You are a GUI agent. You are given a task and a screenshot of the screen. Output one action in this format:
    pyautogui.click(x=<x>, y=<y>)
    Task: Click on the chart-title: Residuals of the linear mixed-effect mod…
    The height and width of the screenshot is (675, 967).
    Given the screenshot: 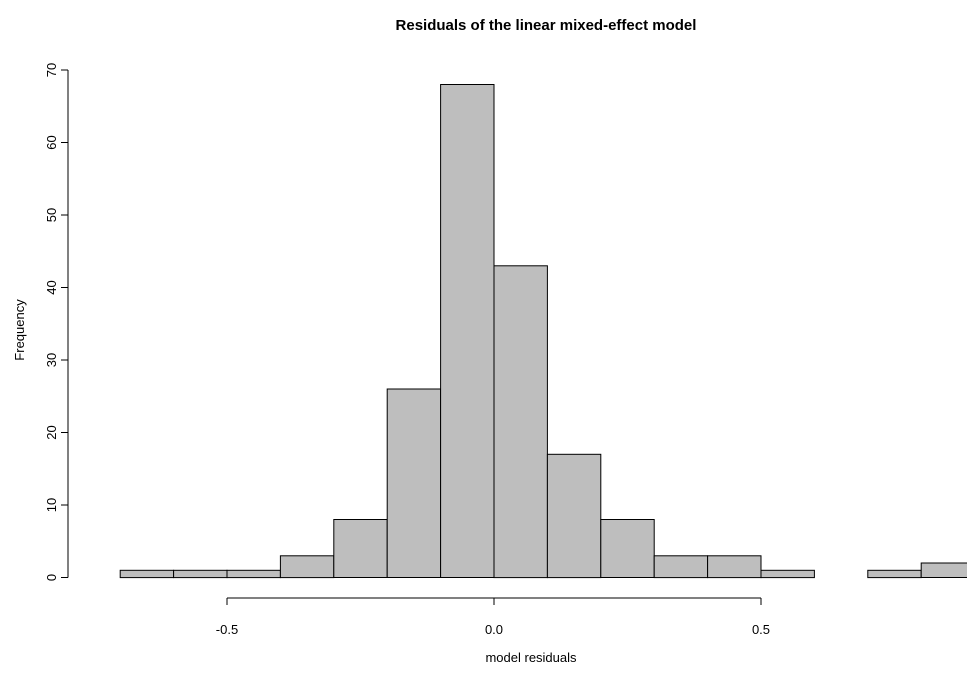 What is the action you would take?
    pyautogui.click(x=546, y=25)
    